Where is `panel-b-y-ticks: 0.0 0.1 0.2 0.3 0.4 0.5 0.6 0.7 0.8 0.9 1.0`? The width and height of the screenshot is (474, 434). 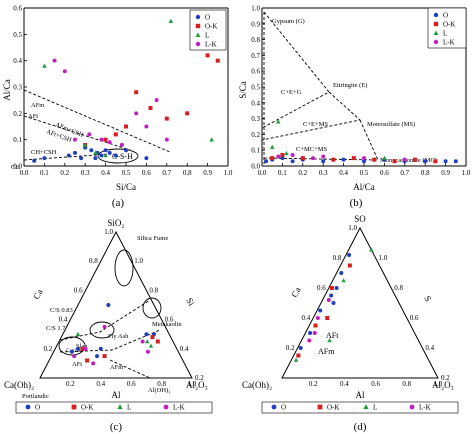 panel-b-y-ticks: 0.0 0.1 0.2 0.3 0.4 0.5 0.6 0.7 0.8 0.9 1.0 is located at coordinates (258, 88).